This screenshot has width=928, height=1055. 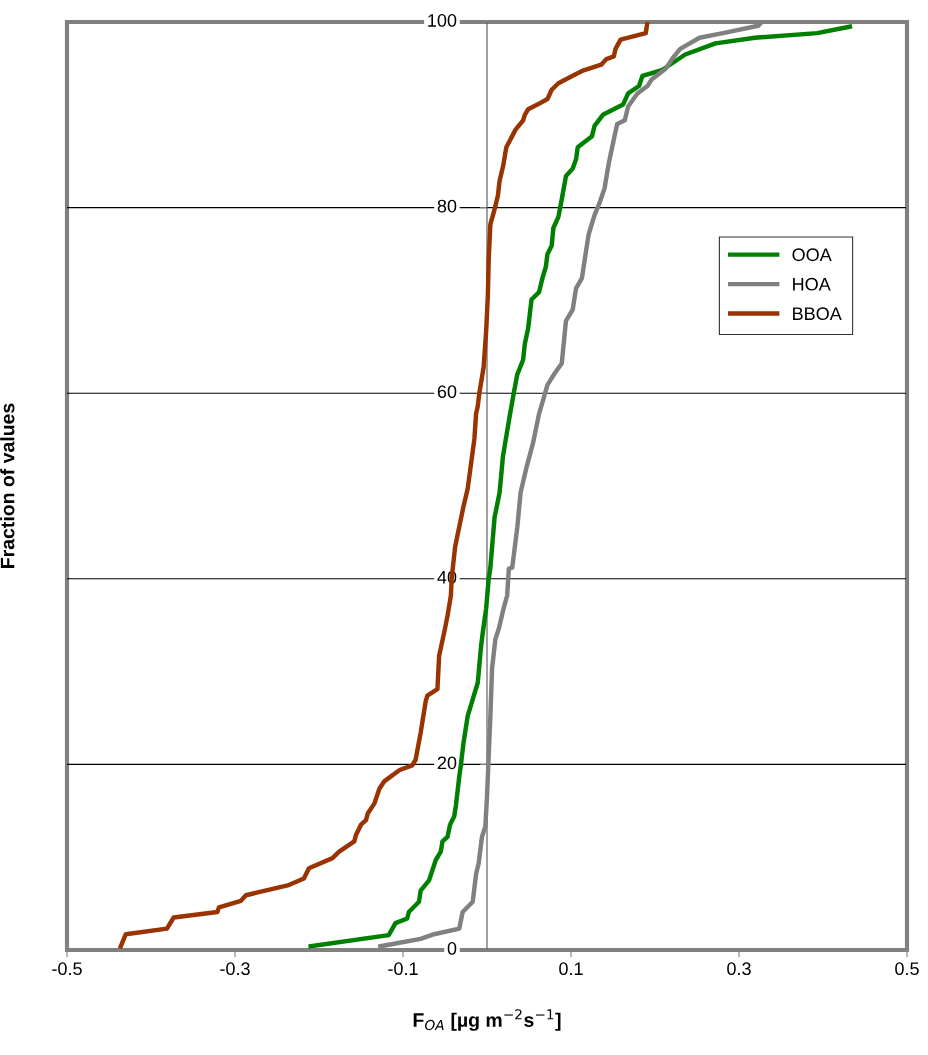 What do you see at coordinates (447, 206) in the screenshot?
I see `y-tick-label: 80` at bounding box center [447, 206].